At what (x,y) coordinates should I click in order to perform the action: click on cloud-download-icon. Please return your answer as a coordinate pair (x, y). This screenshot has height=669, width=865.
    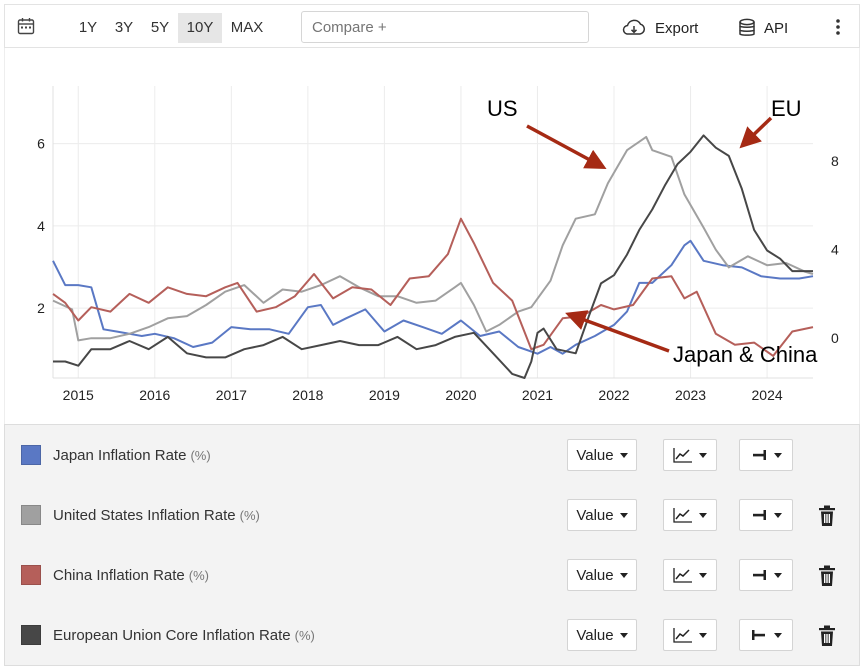
    Looking at the image, I should click on (634, 27).